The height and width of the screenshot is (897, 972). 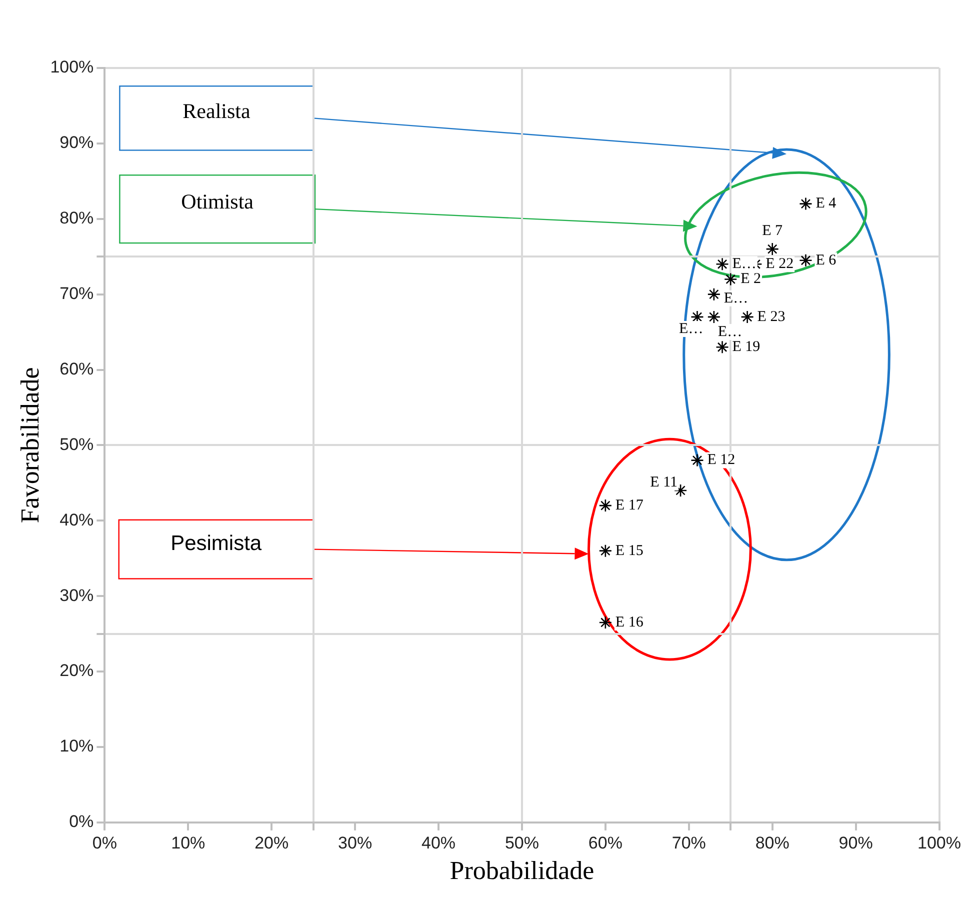 What do you see at coordinates (104, 842) in the screenshot?
I see `x-tick-label: 0%` at bounding box center [104, 842].